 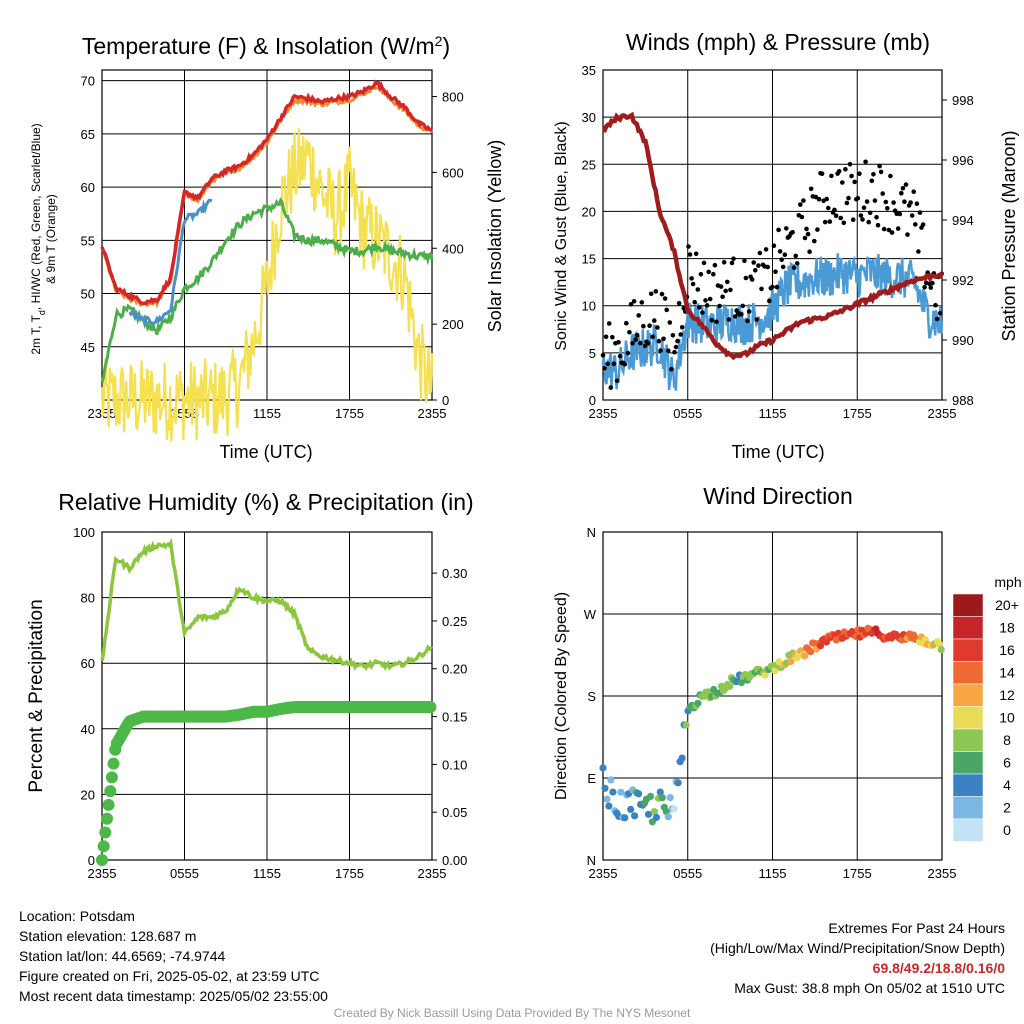 What do you see at coordinates (108, 936) in the screenshot?
I see `elevation-text: Station elevation: 128.687 m` at bounding box center [108, 936].